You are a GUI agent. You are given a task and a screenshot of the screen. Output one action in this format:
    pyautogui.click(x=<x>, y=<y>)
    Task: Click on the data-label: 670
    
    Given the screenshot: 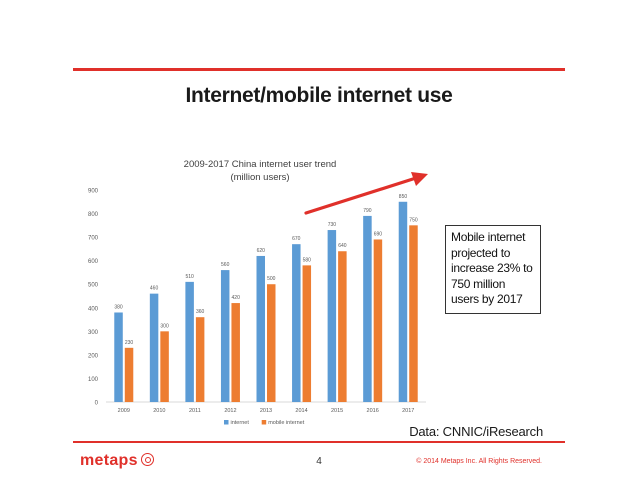 What is the action you would take?
    pyautogui.click(x=296, y=239)
    